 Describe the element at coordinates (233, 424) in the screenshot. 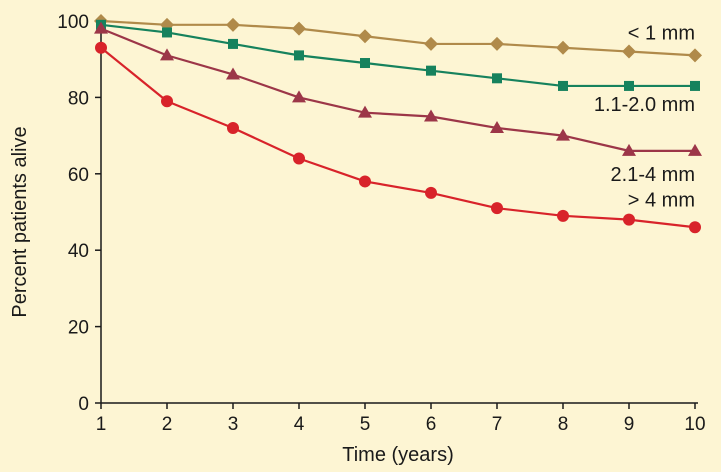

I see `x-tick-label: 3` at that location.